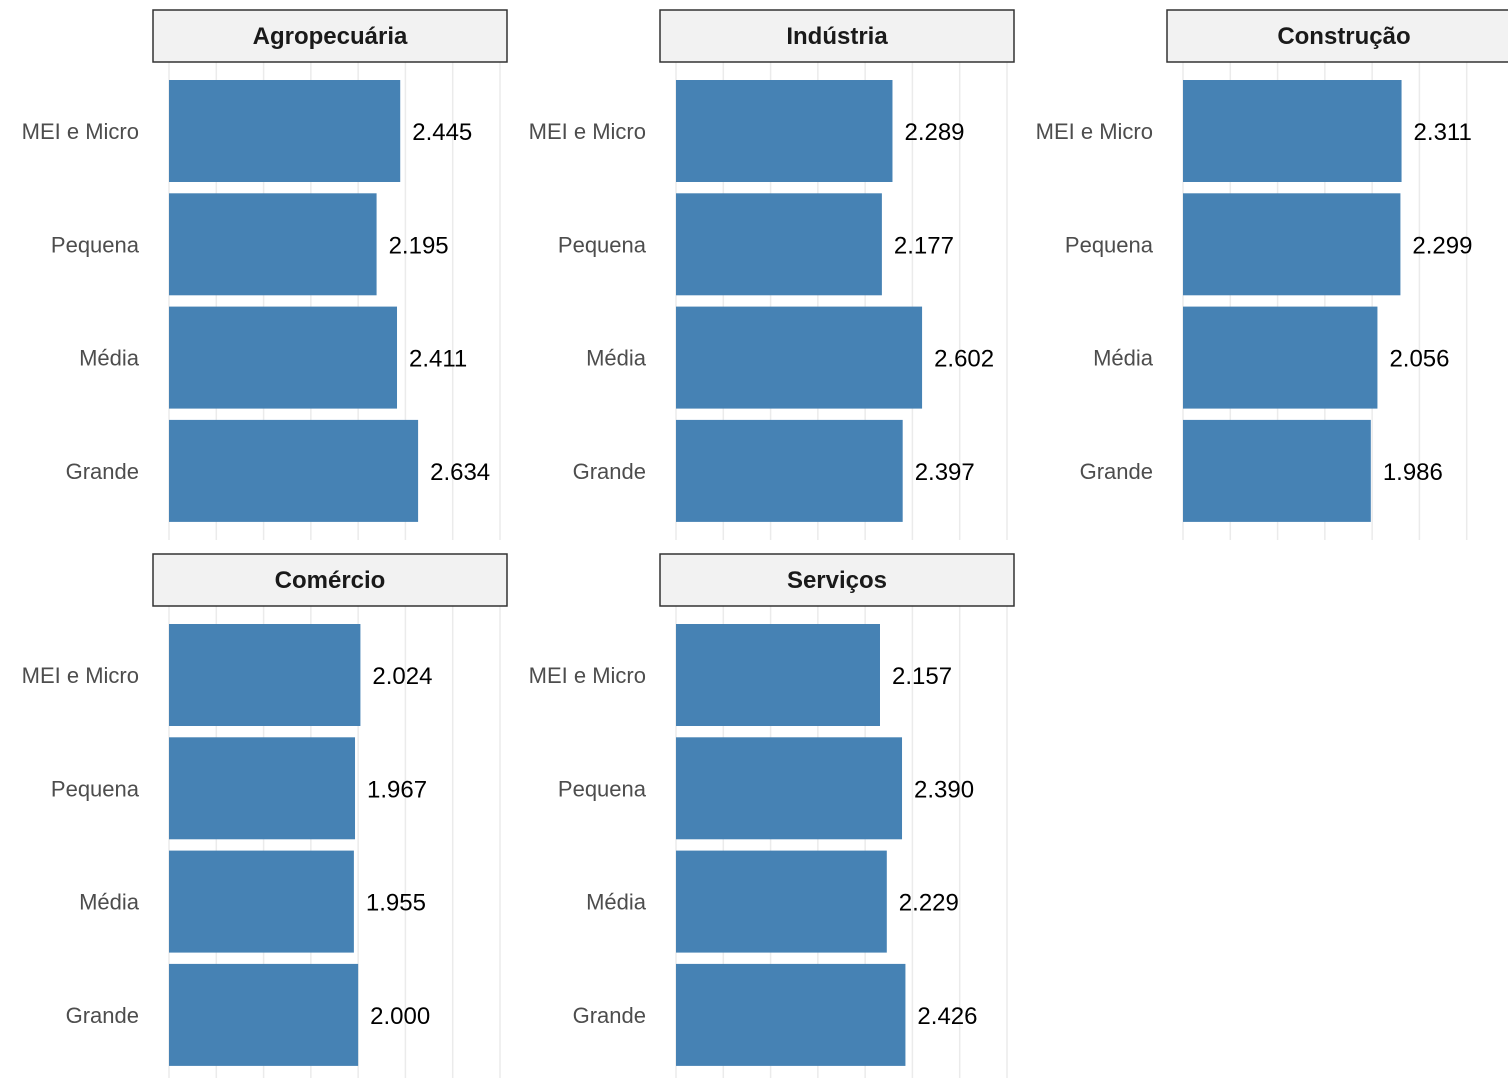 The width and height of the screenshot is (1508, 1083). What do you see at coordinates (1442, 245) in the screenshot?
I see `value-label: 2.299` at bounding box center [1442, 245].